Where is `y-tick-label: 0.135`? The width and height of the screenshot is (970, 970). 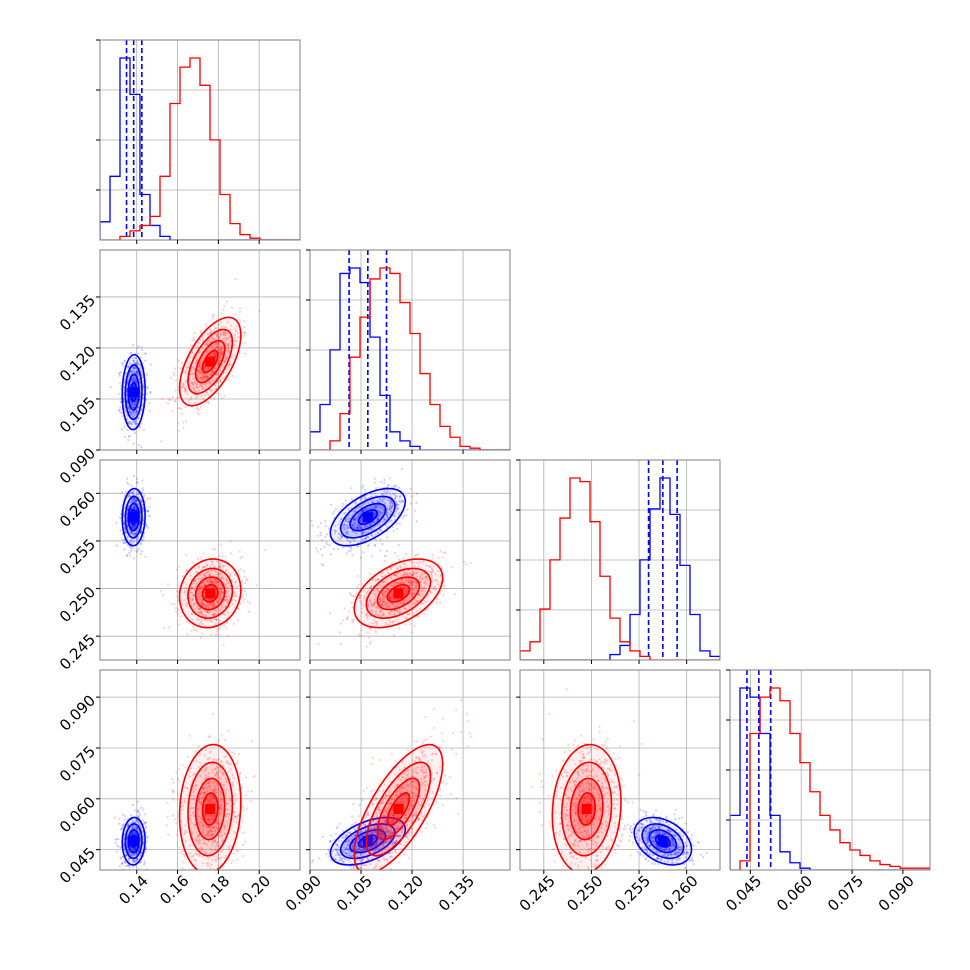
y-tick-label: 0.135 is located at coordinates (77, 312).